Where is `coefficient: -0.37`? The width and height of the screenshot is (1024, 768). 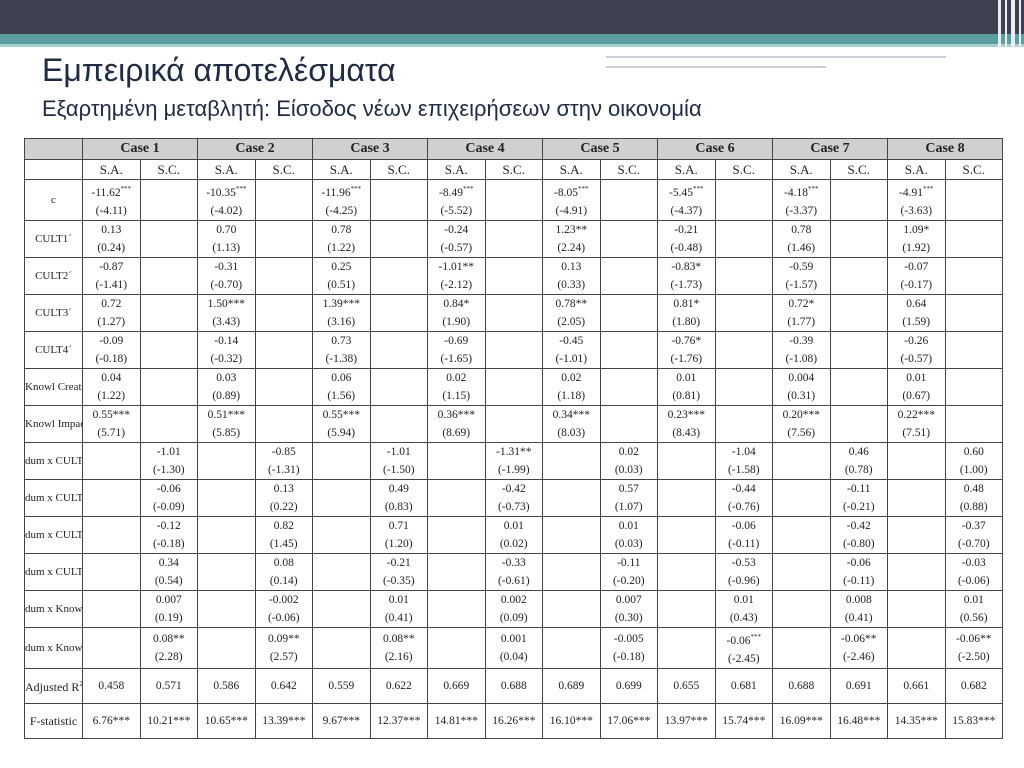 coefficient: -0.37 is located at coordinates (973, 525).